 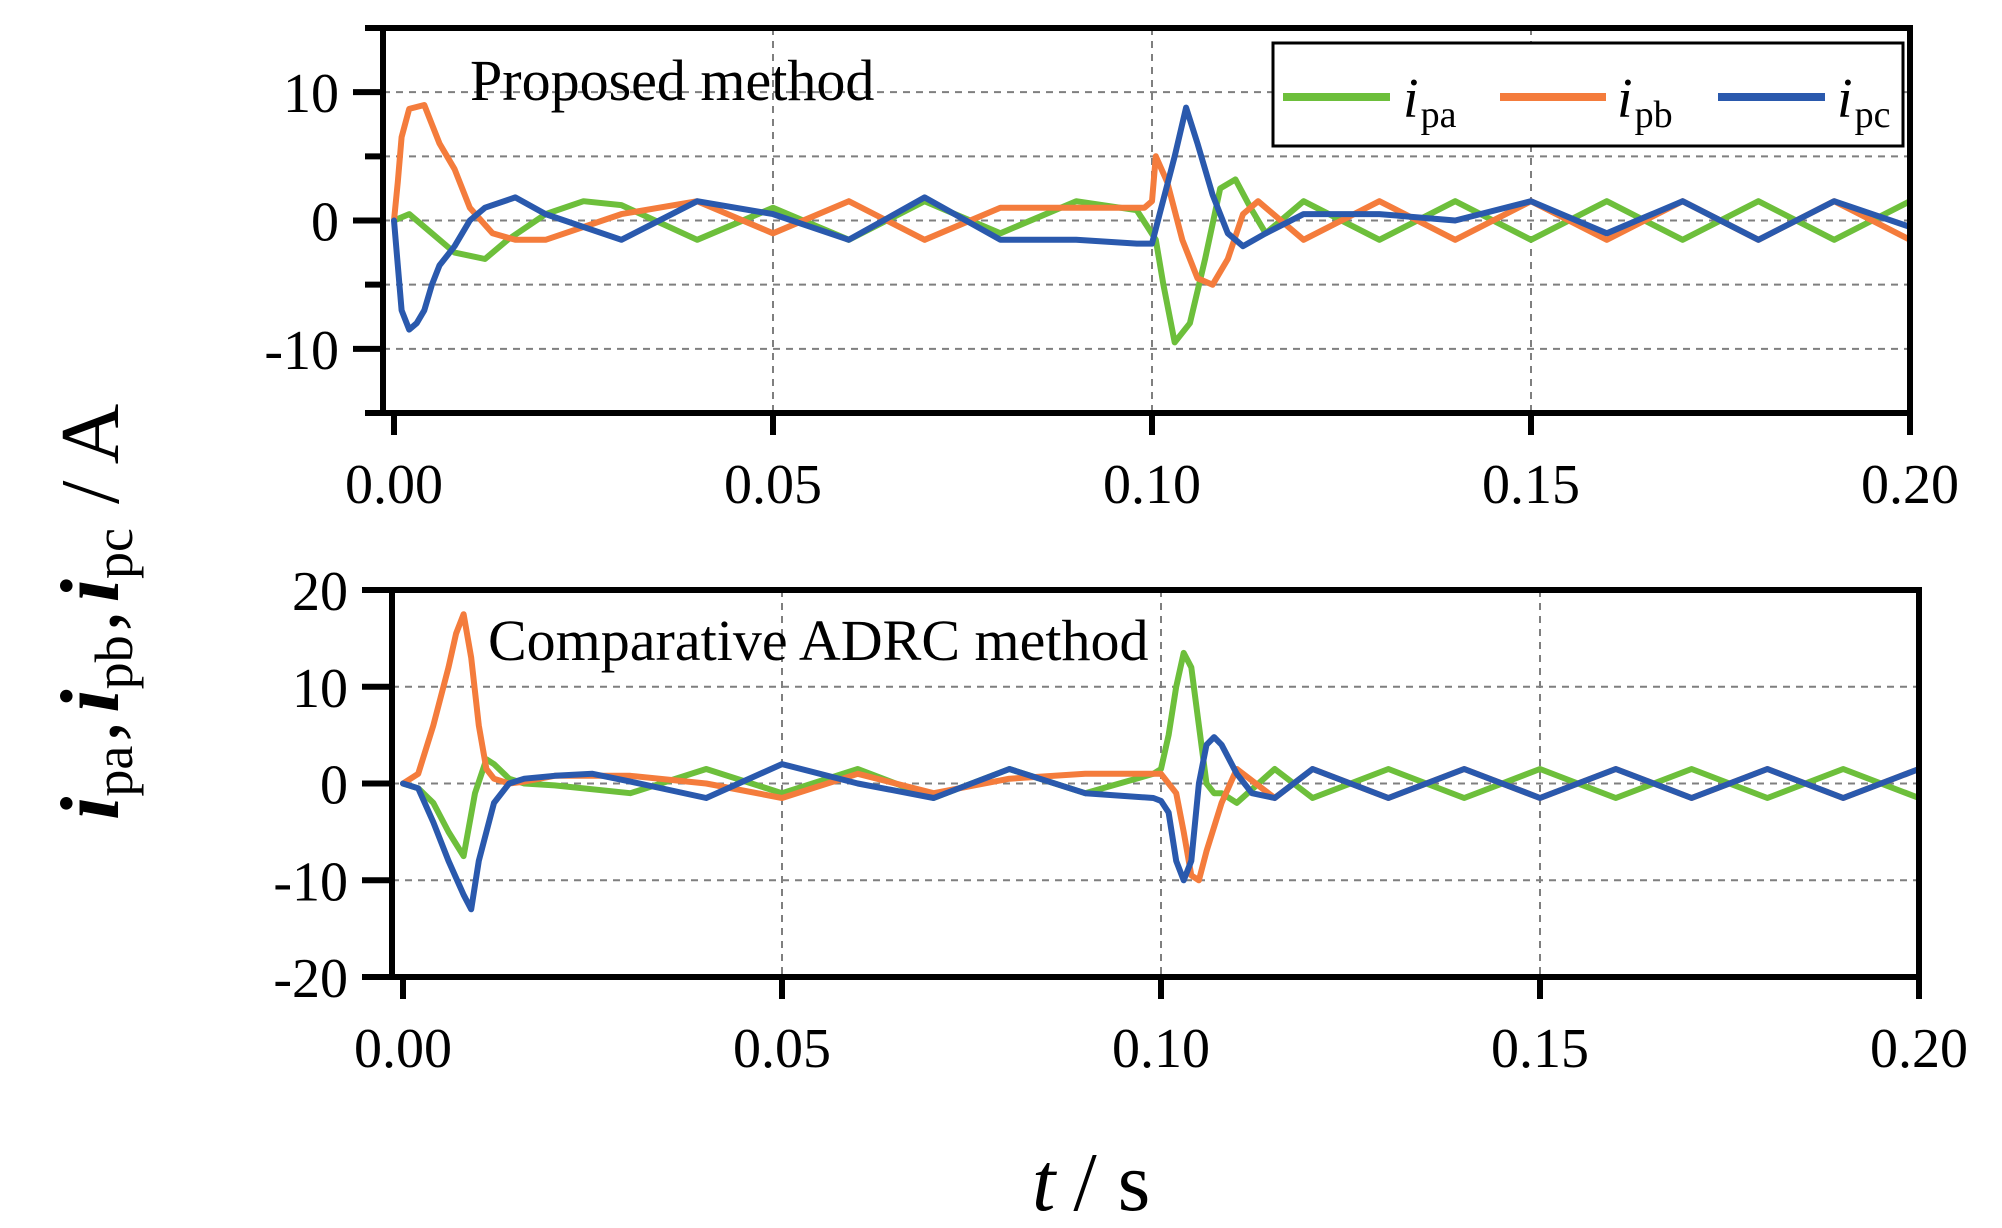 What do you see at coordinates (1111, 1182) in the screenshot?
I see `x-title-unit: / s` at bounding box center [1111, 1182].